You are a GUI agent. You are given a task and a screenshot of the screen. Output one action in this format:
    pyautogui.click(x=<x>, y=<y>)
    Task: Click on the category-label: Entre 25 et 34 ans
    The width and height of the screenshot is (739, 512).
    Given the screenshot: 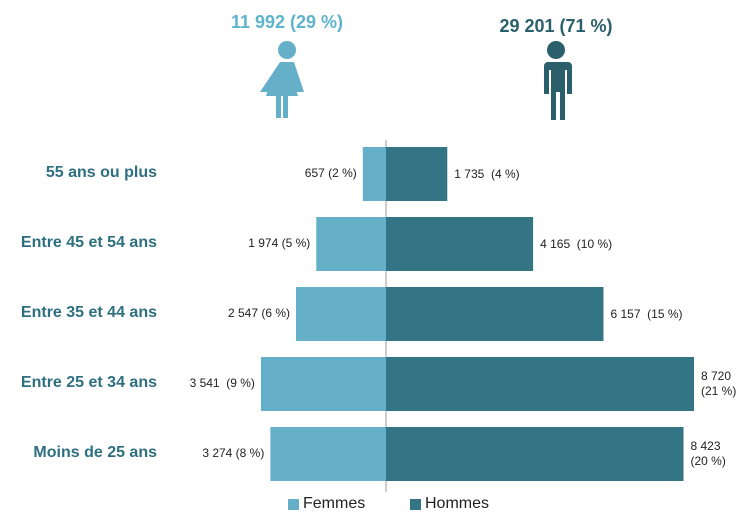 What is the action you would take?
    pyautogui.click(x=88, y=382)
    